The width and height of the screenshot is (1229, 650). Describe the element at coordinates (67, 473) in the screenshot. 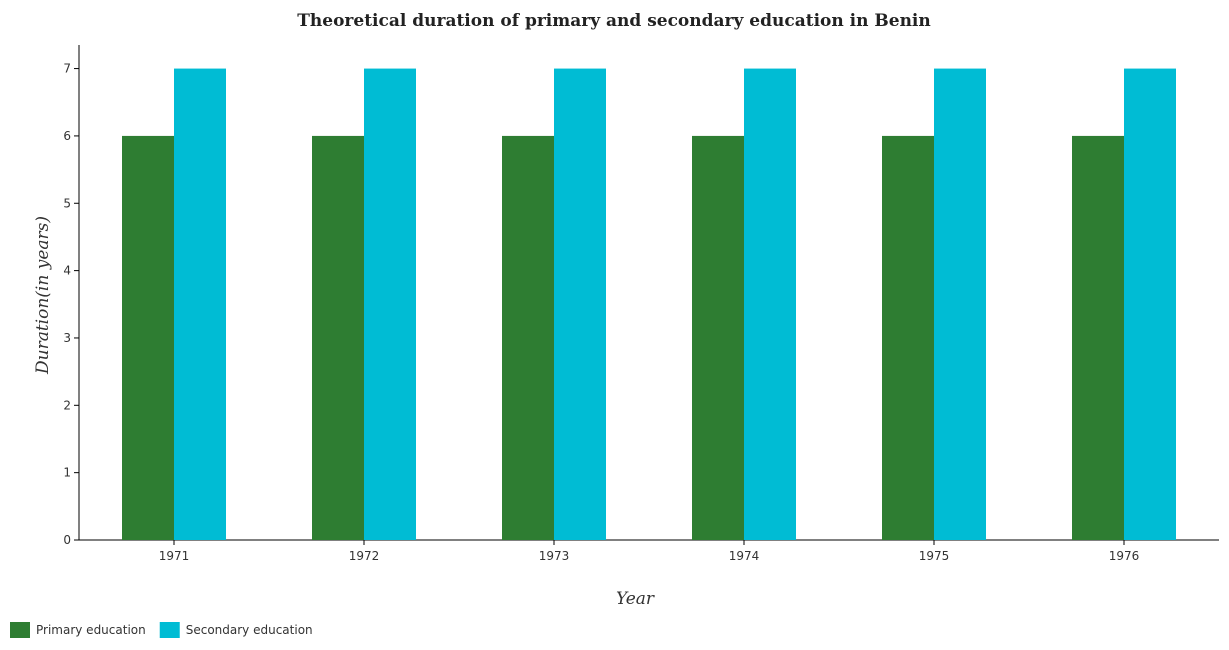

I see `y-tick-label: 1` at that location.